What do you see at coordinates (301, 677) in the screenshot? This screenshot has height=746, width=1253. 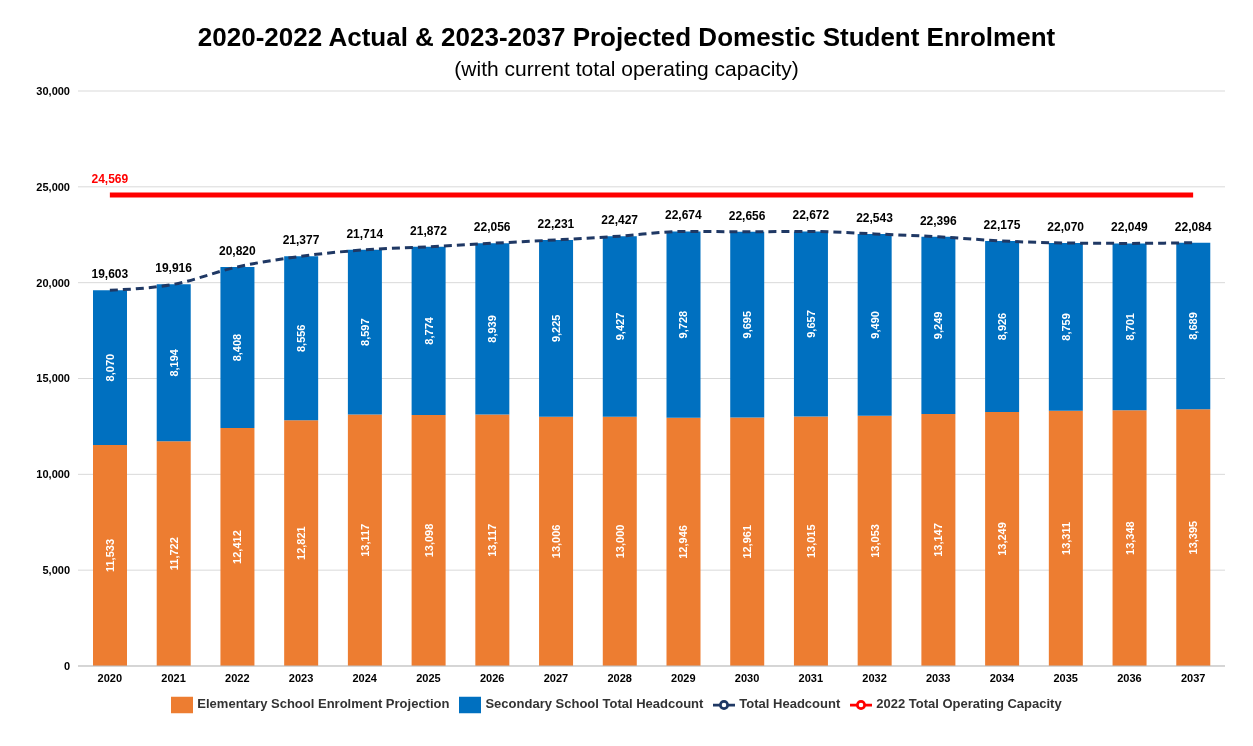 I see `x-tick-label: 2023` at bounding box center [301, 677].